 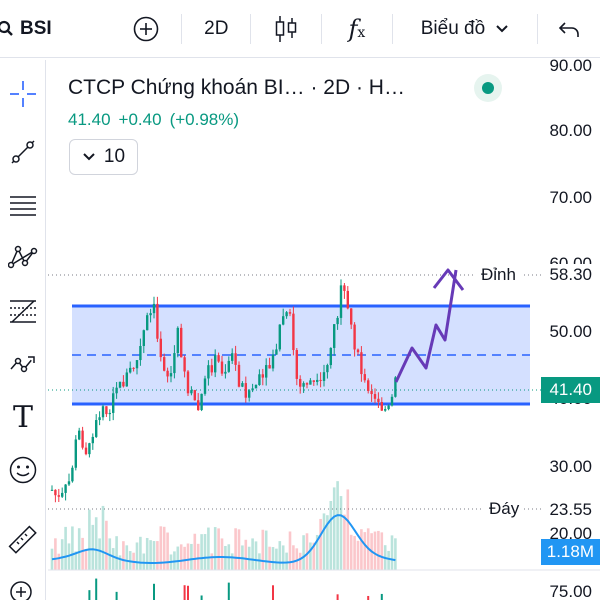 What do you see at coordinates (23, 152) in the screenshot?
I see `trend-line-tool` at bounding box center [23, 152].